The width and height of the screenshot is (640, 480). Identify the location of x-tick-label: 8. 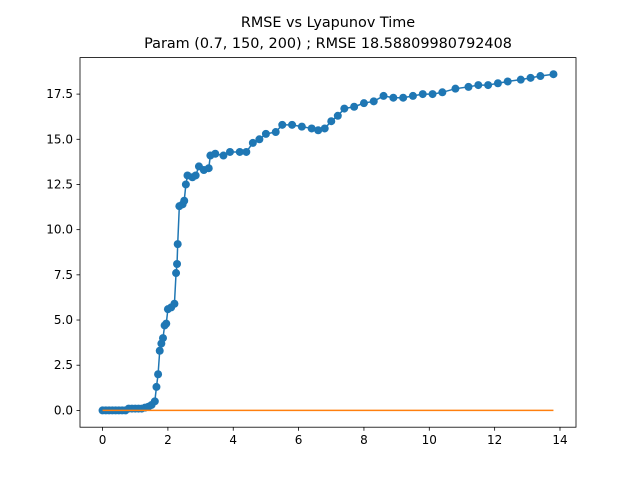
(364, 440).